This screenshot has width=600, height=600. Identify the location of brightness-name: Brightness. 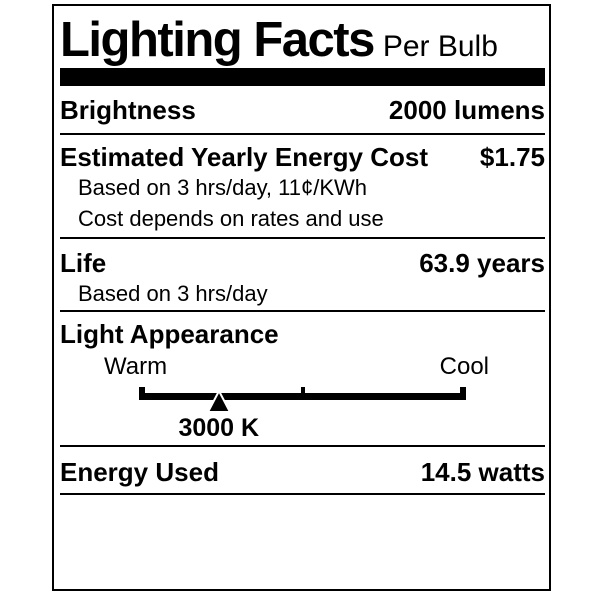
(128, 110).